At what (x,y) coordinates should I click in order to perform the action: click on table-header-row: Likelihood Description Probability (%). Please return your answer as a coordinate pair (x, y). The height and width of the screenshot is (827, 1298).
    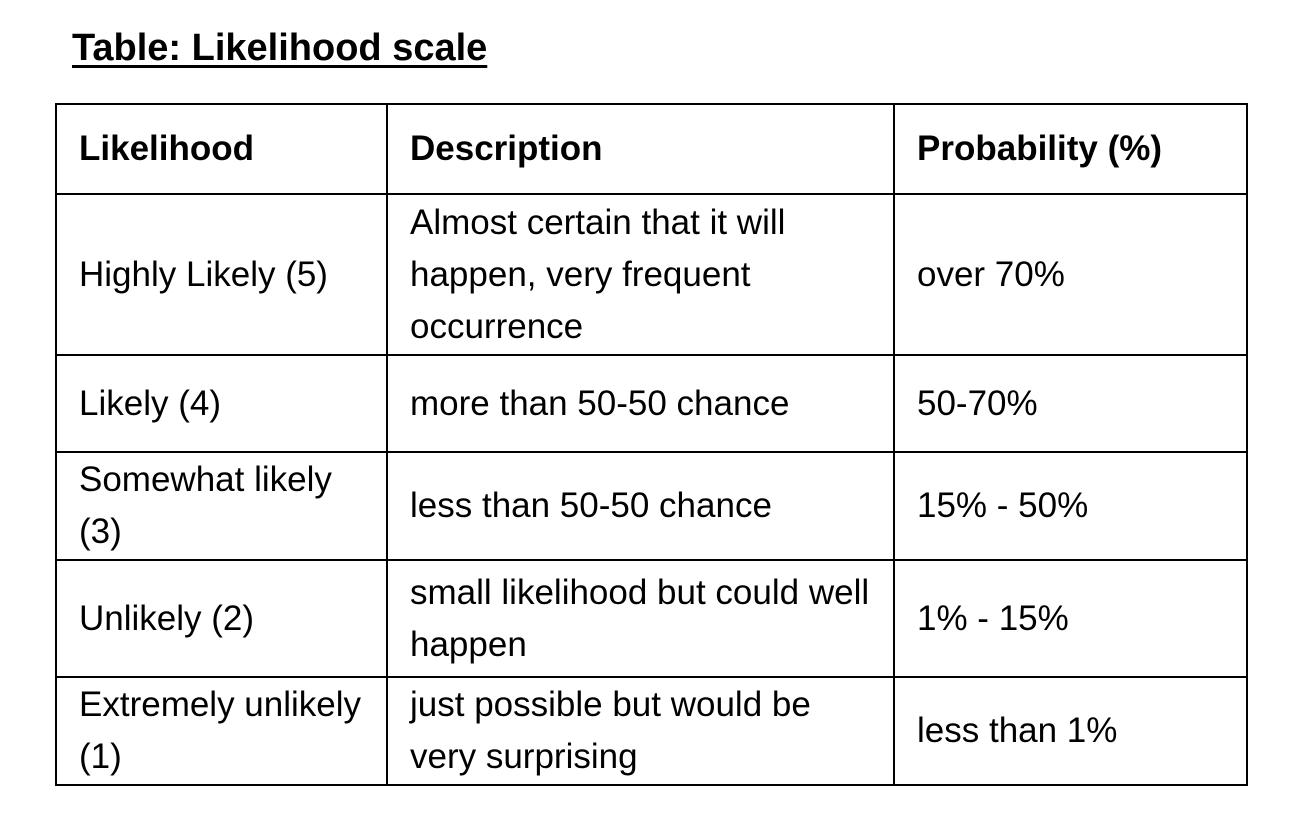
    Looking at the image, I should click on (651, 149).